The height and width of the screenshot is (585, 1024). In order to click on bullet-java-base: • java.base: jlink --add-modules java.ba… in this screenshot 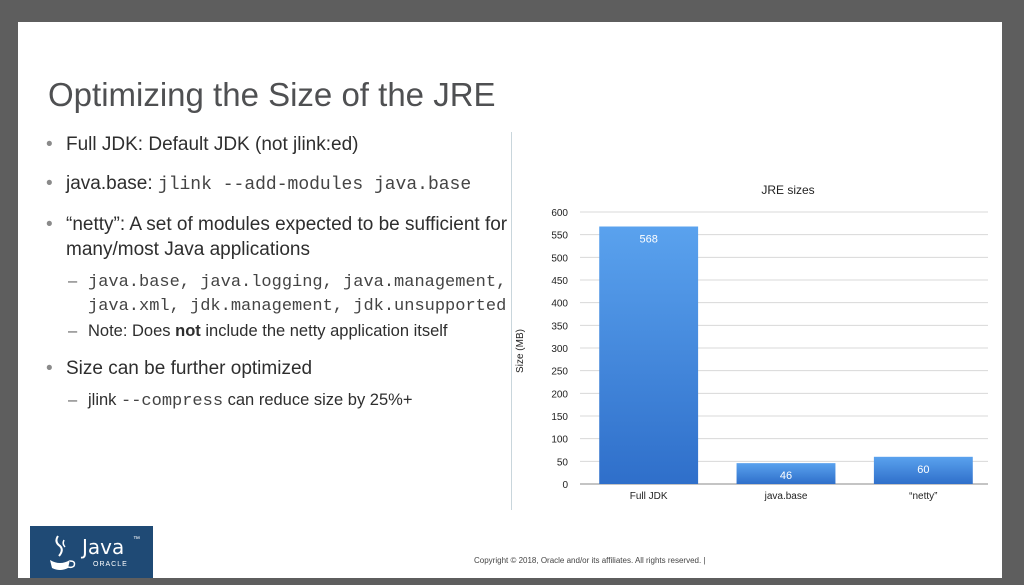, I will do `click(281, 184)`.